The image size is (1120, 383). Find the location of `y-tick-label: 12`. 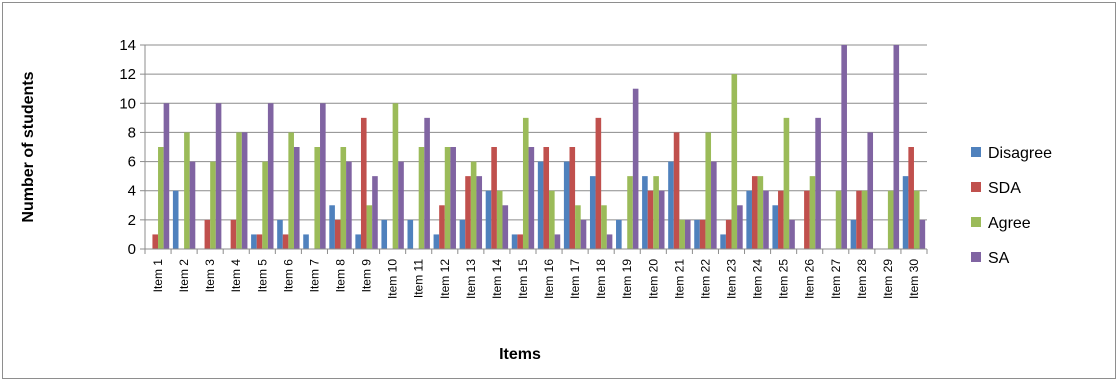

y-tick-label: 12 is located at coordinates (127, 74).